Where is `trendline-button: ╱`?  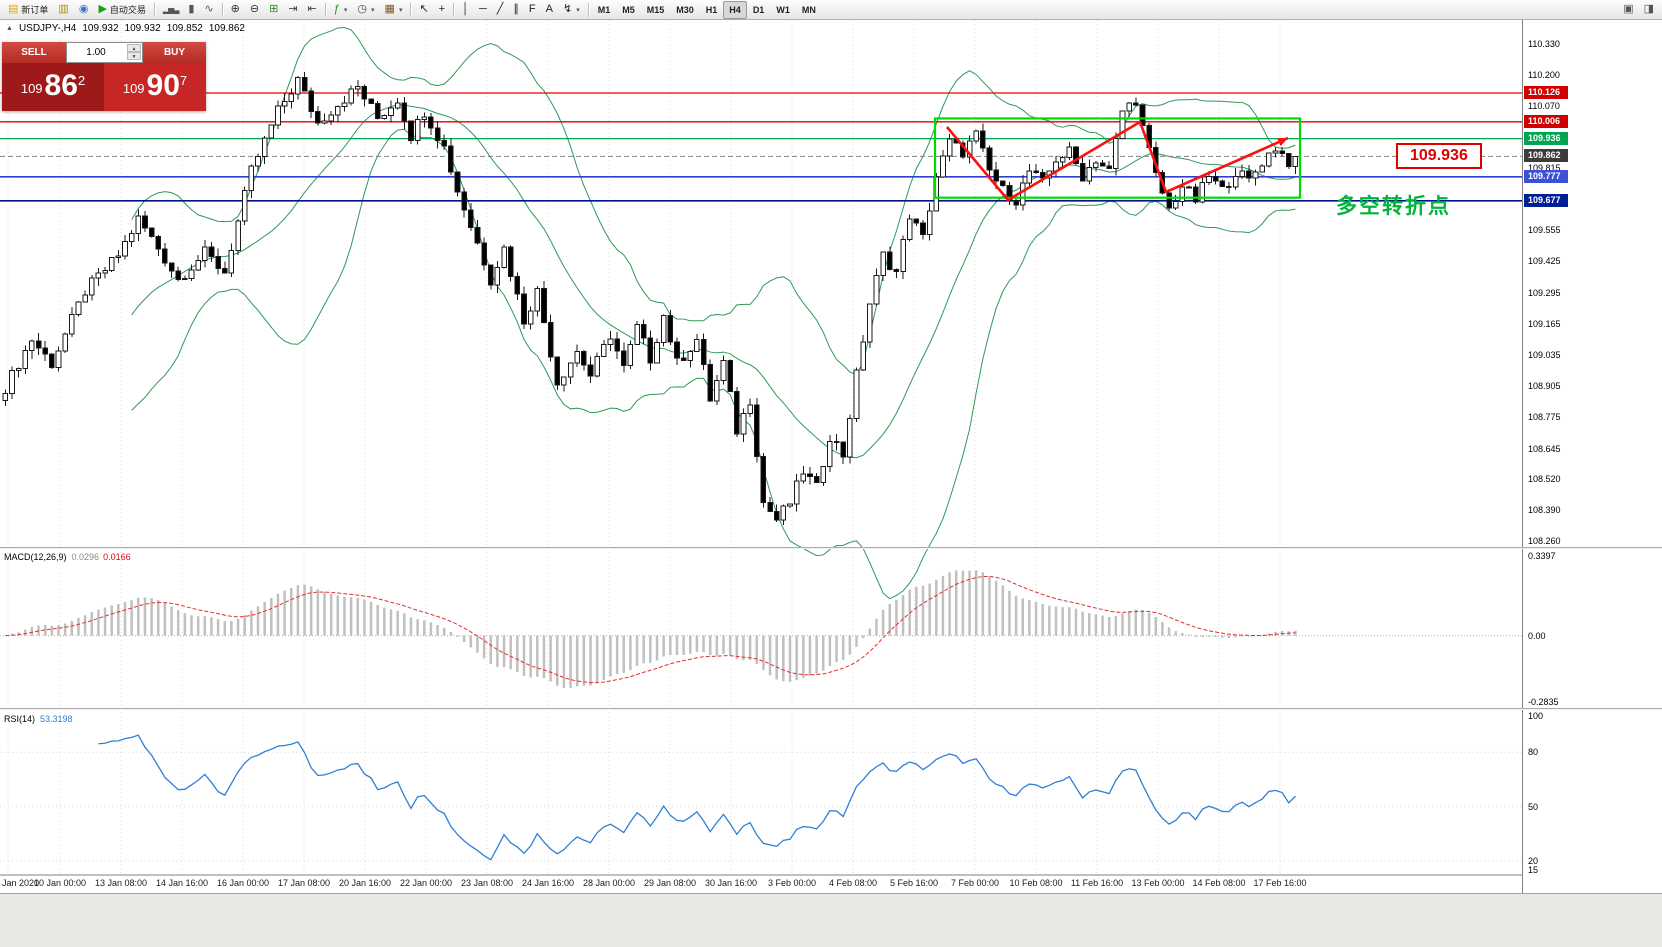 trendline-button: ╱ is located at coordinates (500, 10).